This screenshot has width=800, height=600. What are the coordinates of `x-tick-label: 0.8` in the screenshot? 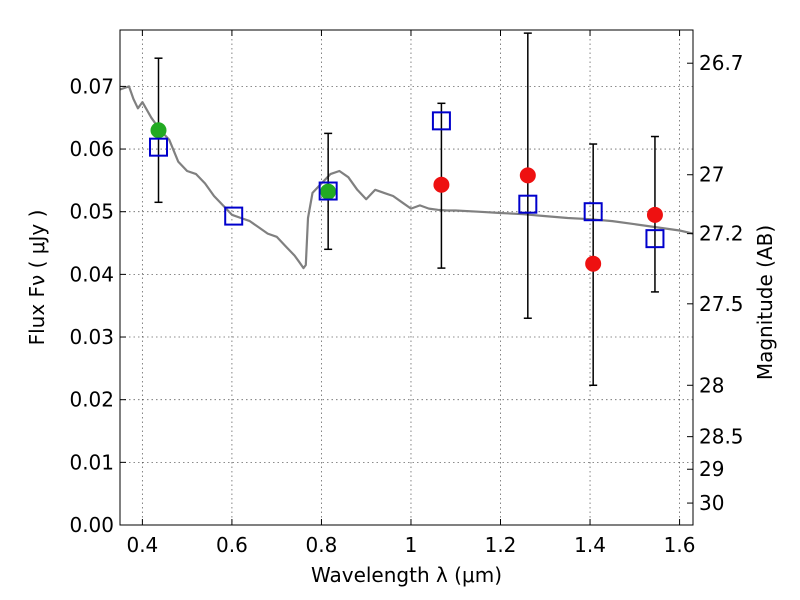 It's located at (322, 545).